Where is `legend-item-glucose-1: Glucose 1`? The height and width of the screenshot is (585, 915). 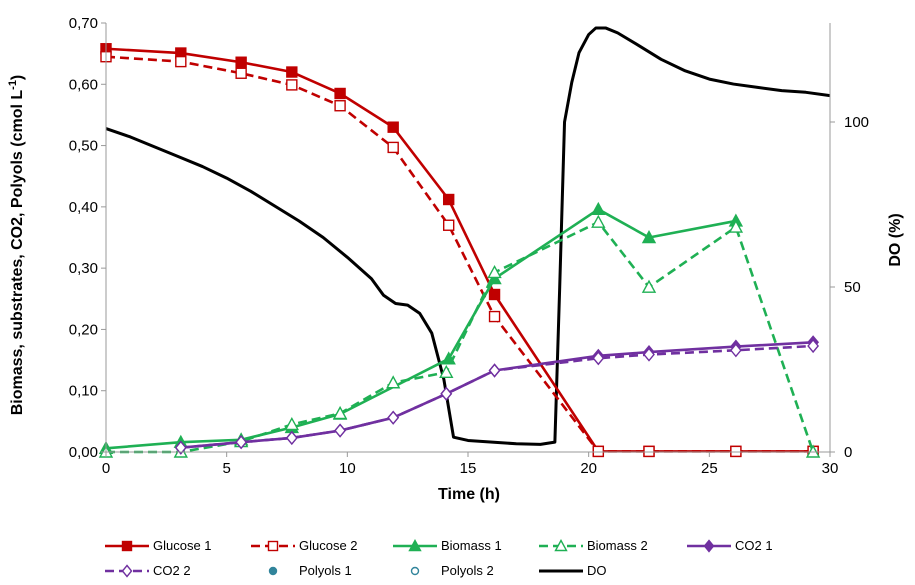 legend-item-glucose-1: Glucose 1 is located at coordinates (158, 545).